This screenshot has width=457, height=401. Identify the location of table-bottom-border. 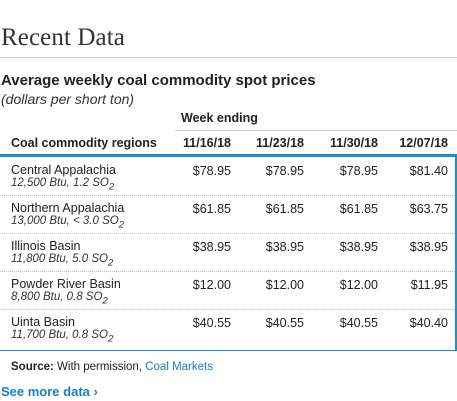
(228, 350).